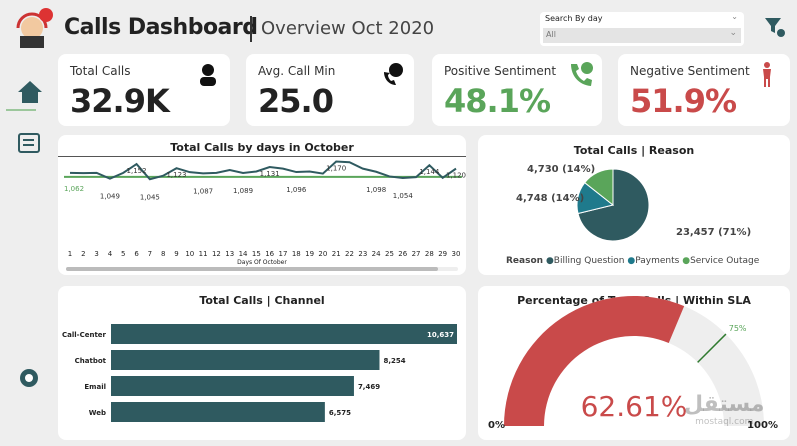 This screenshot has width=797, height=446. I want to click on data-label: 1,152, so click(137, 171).